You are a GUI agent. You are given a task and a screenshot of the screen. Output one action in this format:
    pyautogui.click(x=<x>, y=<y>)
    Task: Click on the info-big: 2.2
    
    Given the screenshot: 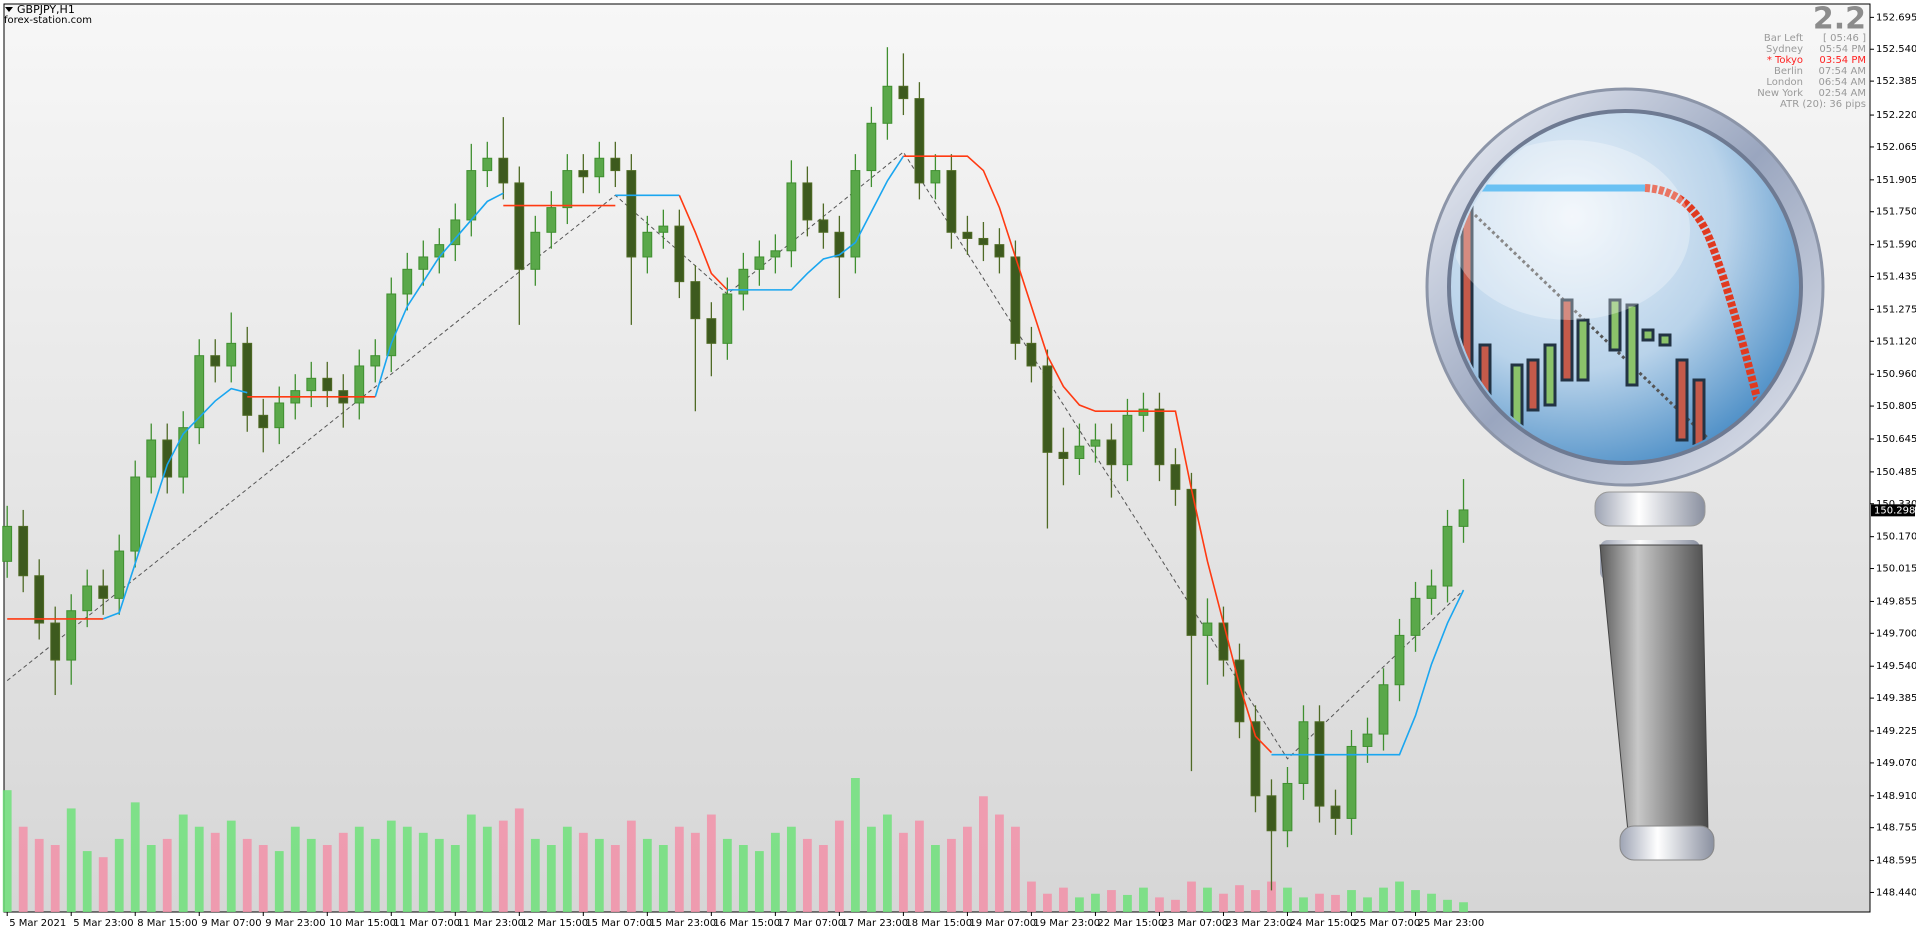 What is the action you would take?
    pyautogui.click(x=1839, y=19)
    